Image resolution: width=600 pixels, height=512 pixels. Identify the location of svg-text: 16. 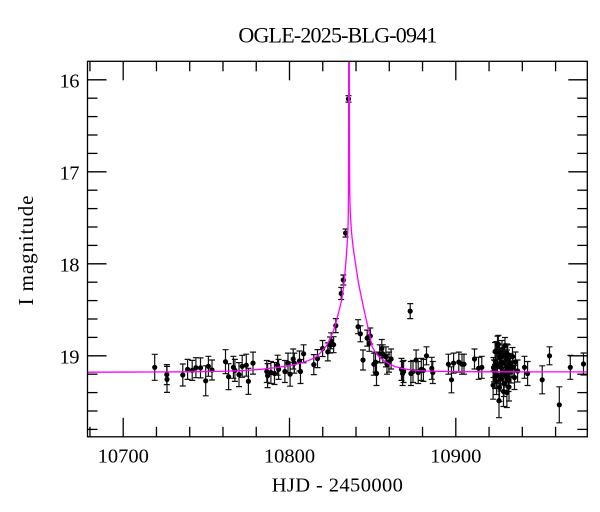
(70, 82).